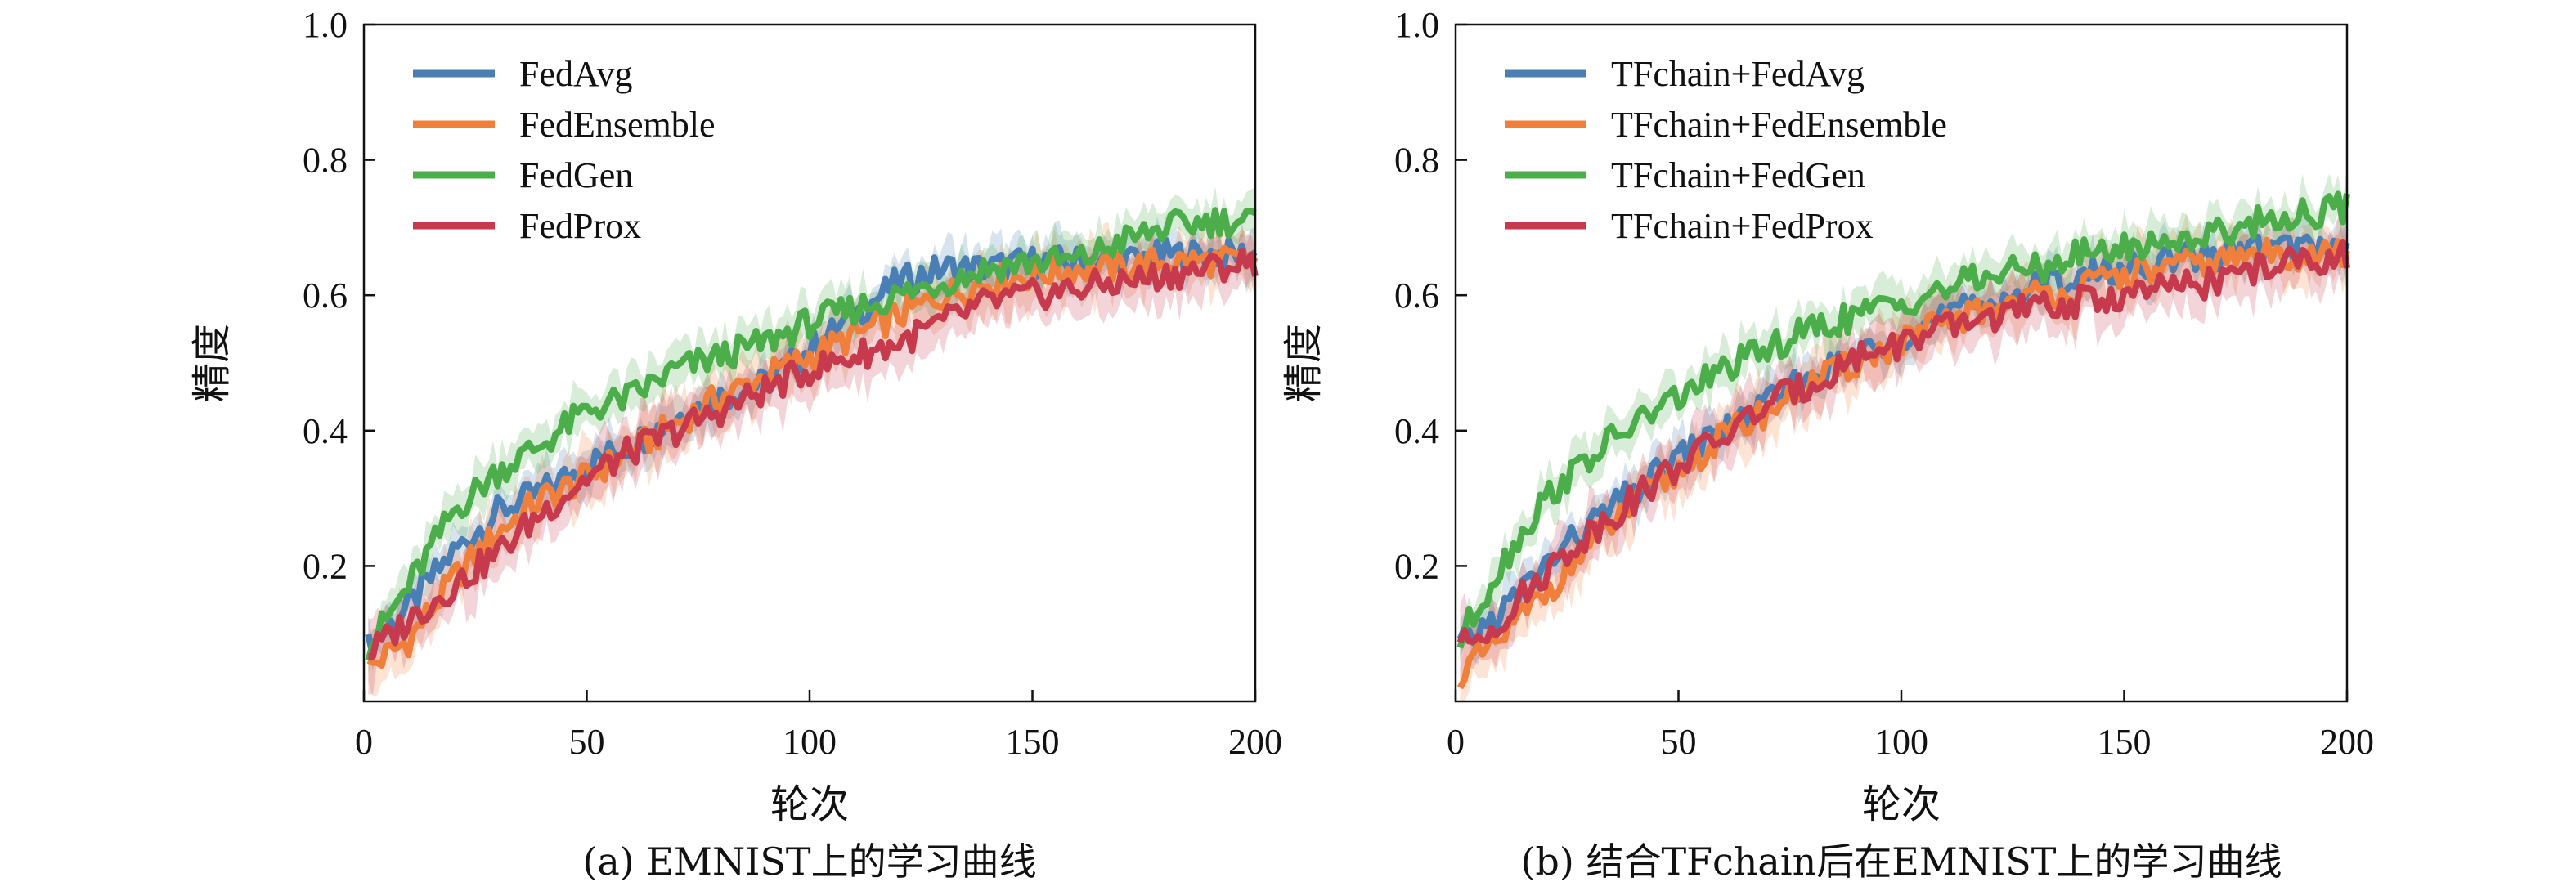 The width and height of the screenshot is (2576, 891). What do you see at coordinates (576, 74) in the screenshot?
I see `legend-label: FedAvg` at bounding box center [576, 74].